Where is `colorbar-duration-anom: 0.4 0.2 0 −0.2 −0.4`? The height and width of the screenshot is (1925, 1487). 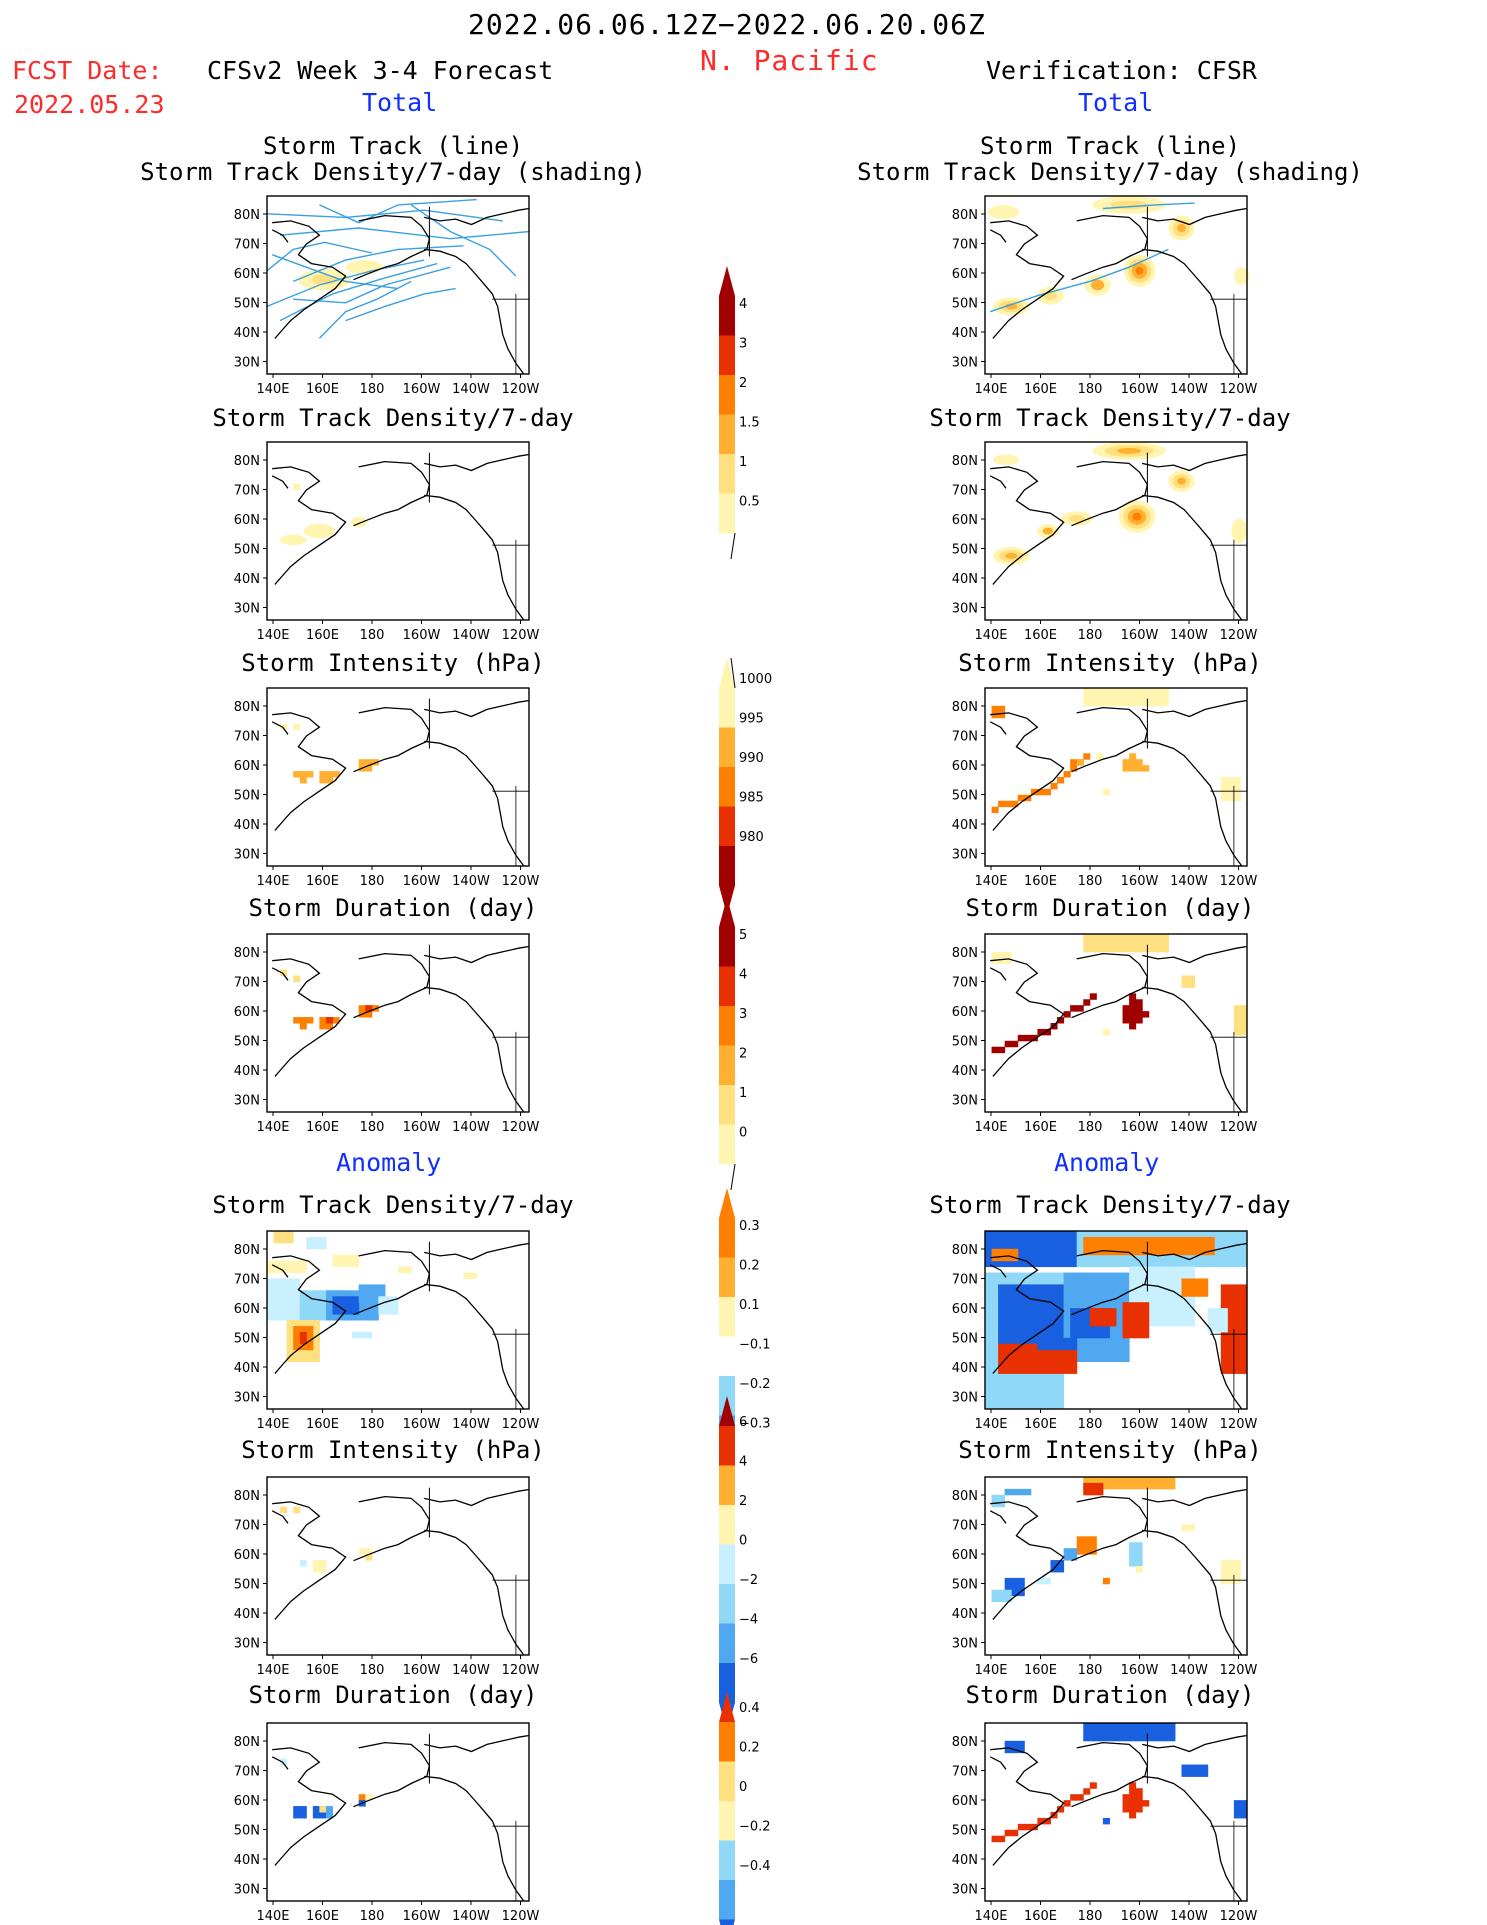
colorbar-duration-anom: 0.4 0.2 0 −0.2 −0.4 is located at coordinates (745, 1808).